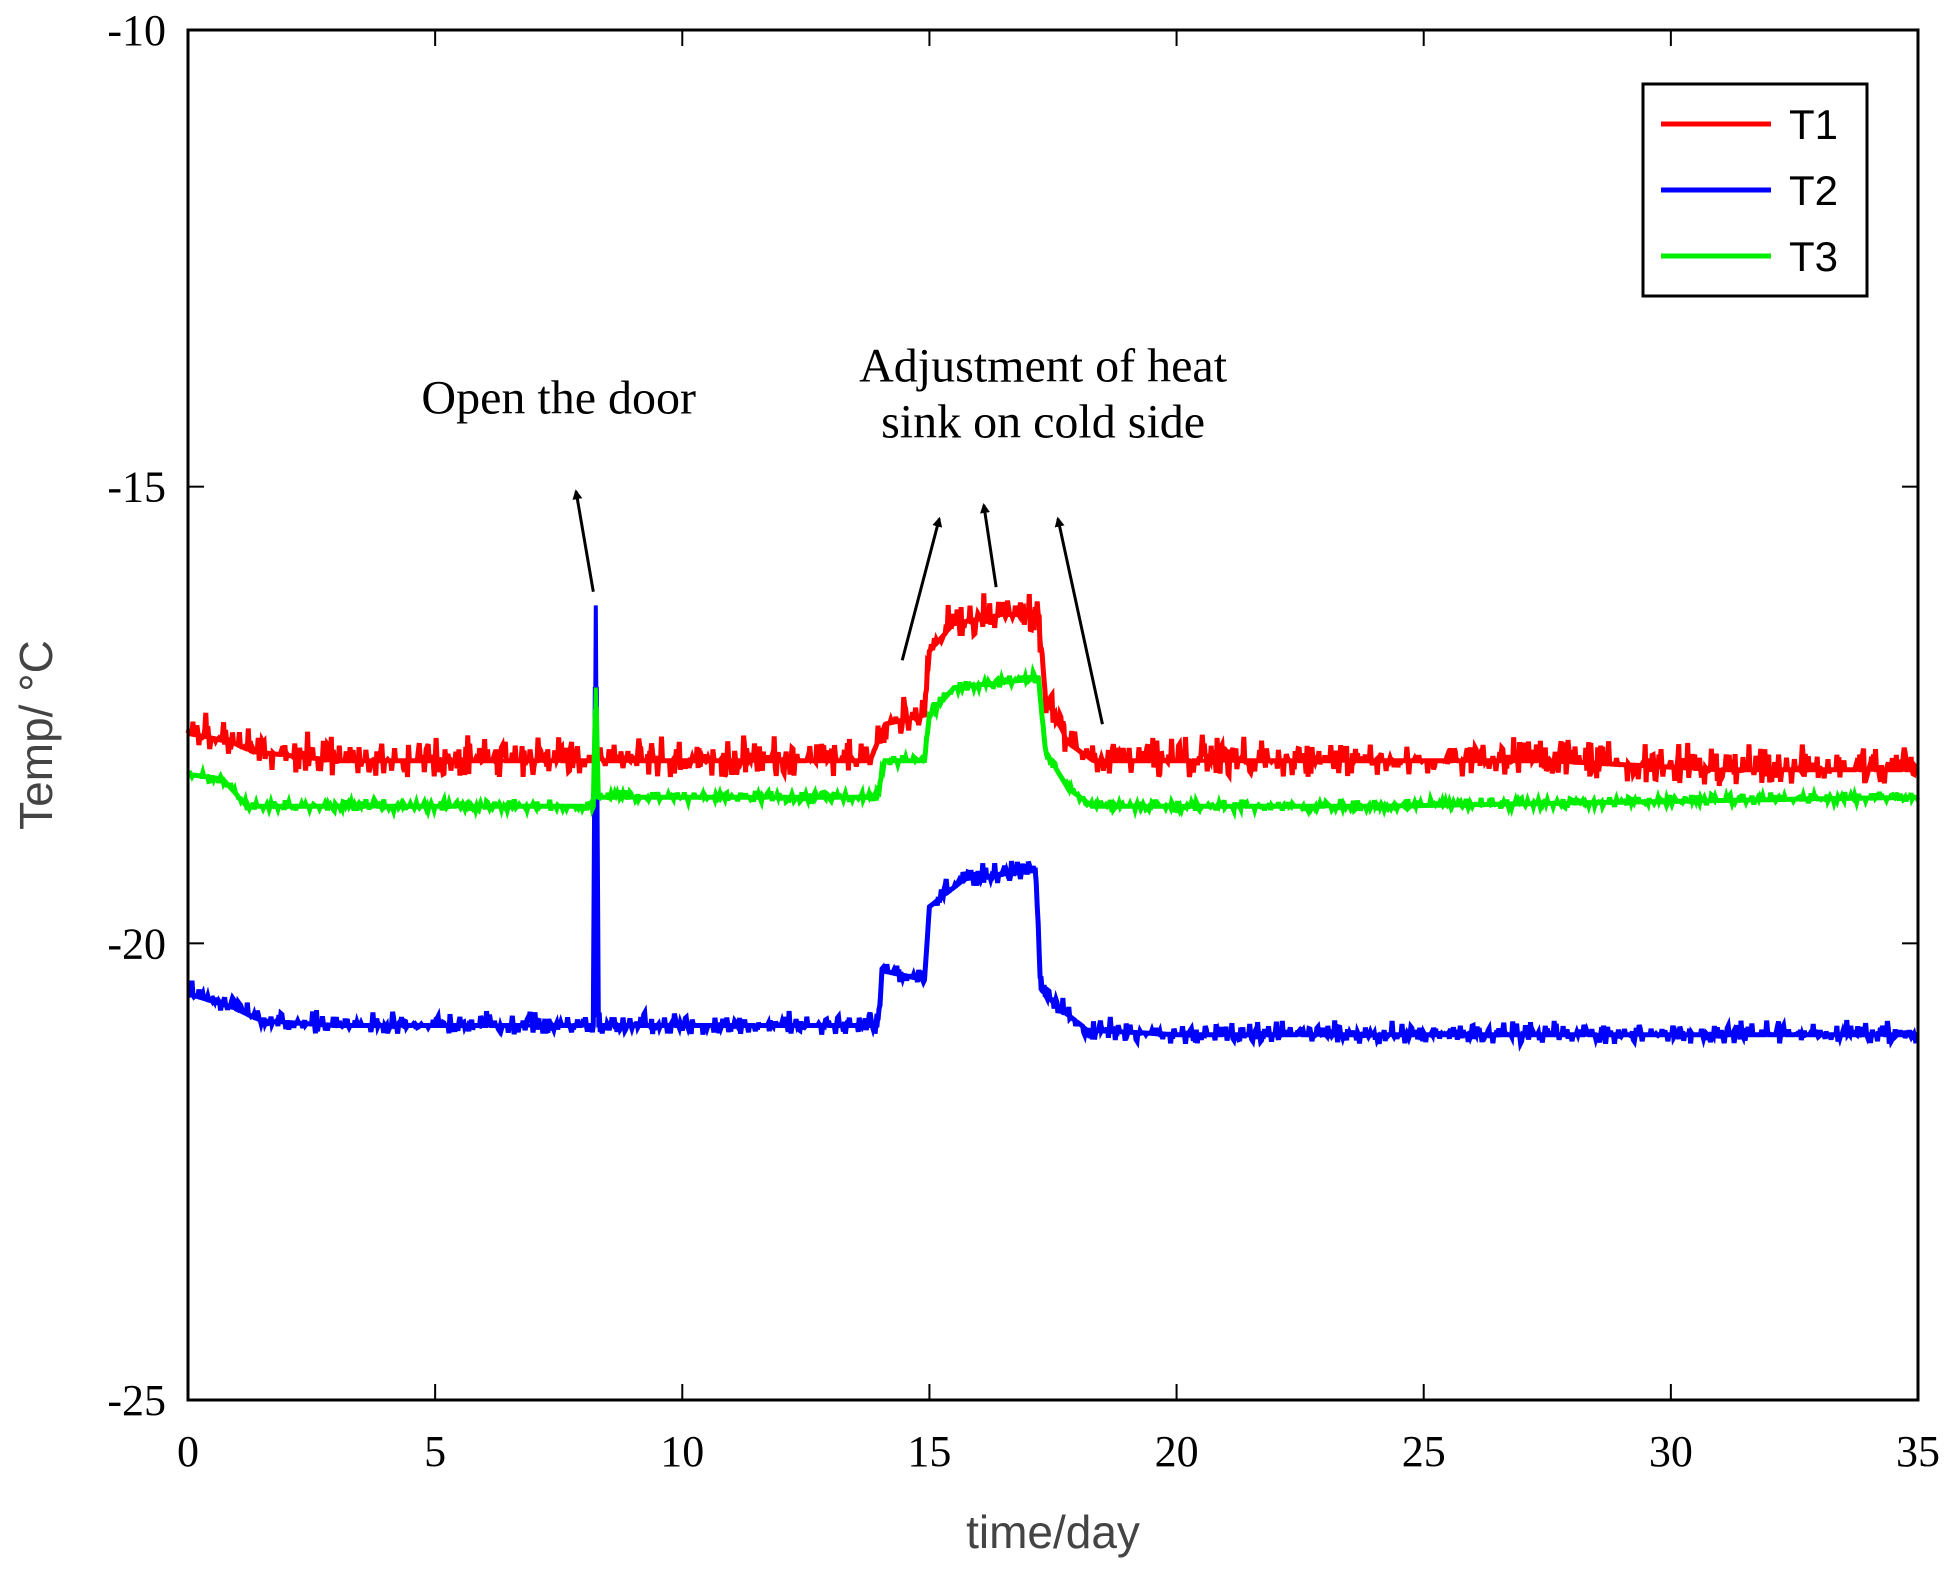 The image size is (1959, 1588). Describe the element at coordinates (1043, 422) in the screenshot. I see `annotation-text: sink on cold side` at that location.